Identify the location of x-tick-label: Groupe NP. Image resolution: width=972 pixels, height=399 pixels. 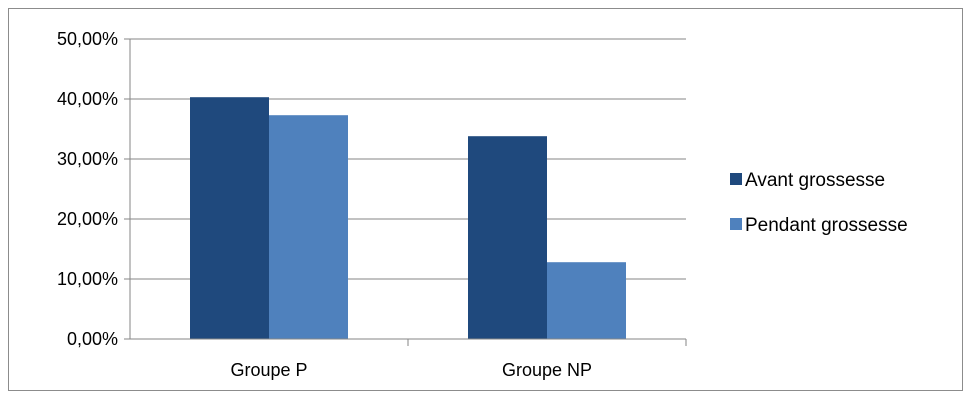
(547, 370).